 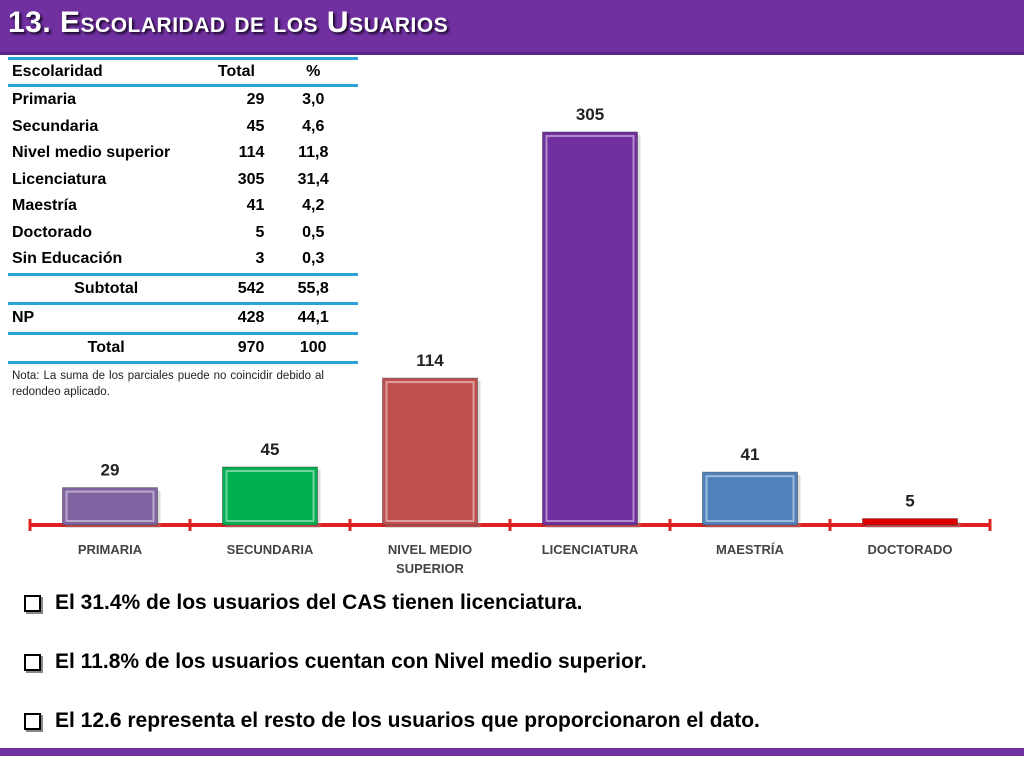 What do you see at coordinates (255, 100) in the screenshot?
I see `row-total: 29` at bounding box center [255, 100].